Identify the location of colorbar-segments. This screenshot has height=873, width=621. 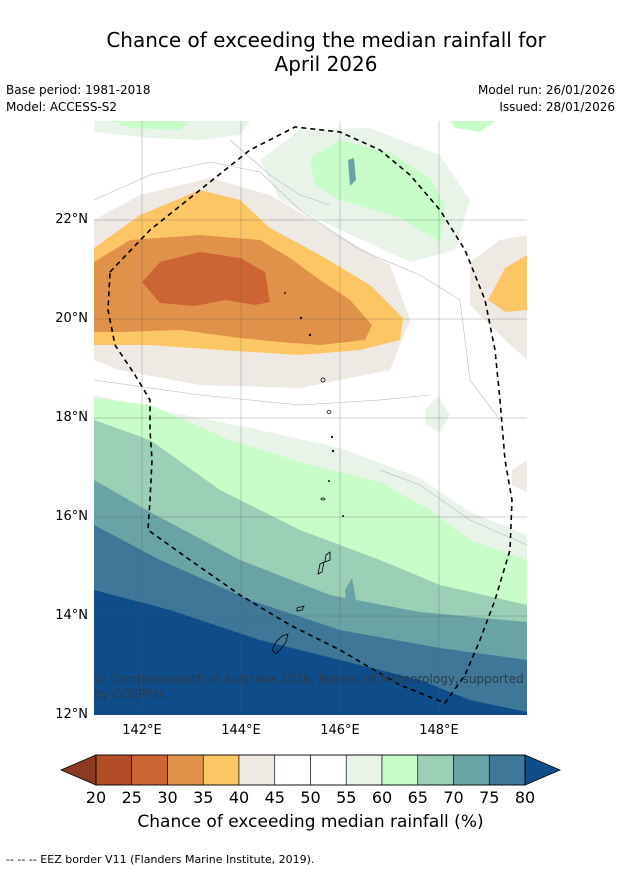
(310, 770).